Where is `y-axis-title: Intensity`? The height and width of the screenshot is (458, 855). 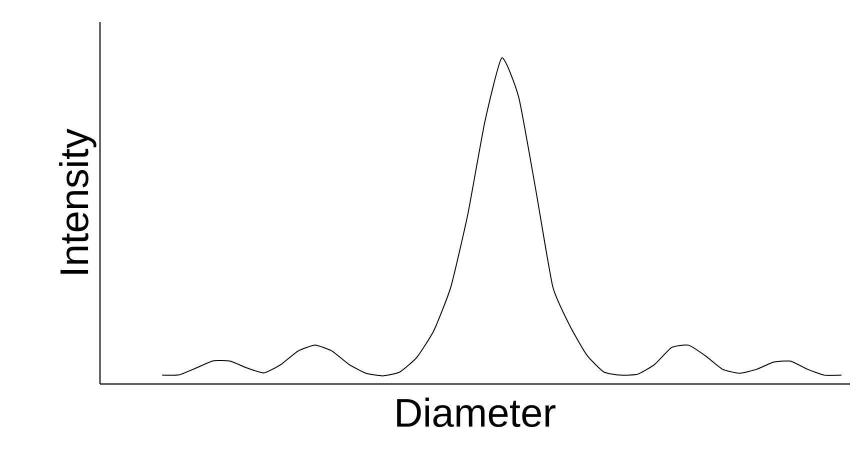
y-axis-title: Intensity is located at coordinates (77, 201).